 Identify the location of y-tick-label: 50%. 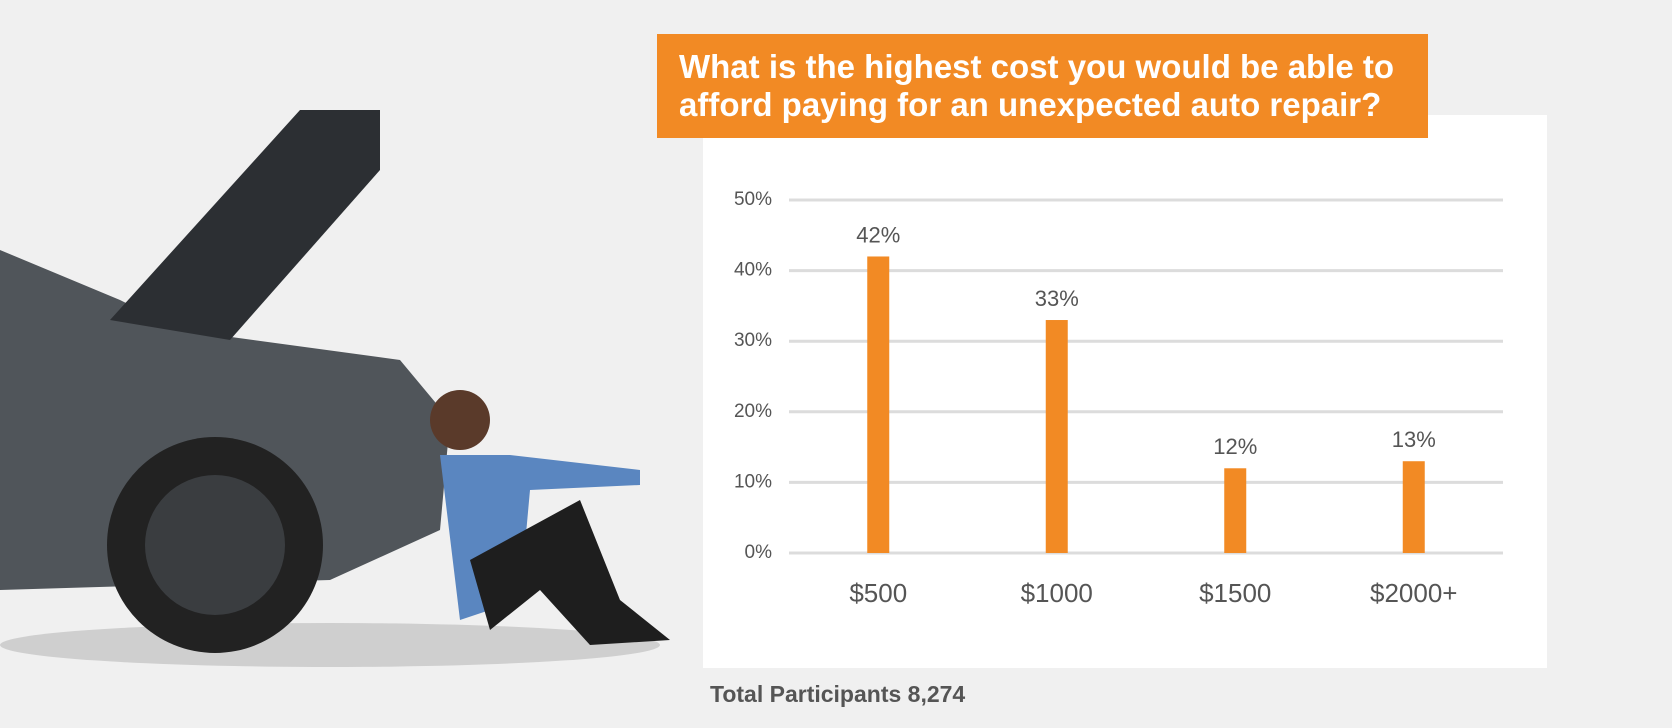
(753, 199).